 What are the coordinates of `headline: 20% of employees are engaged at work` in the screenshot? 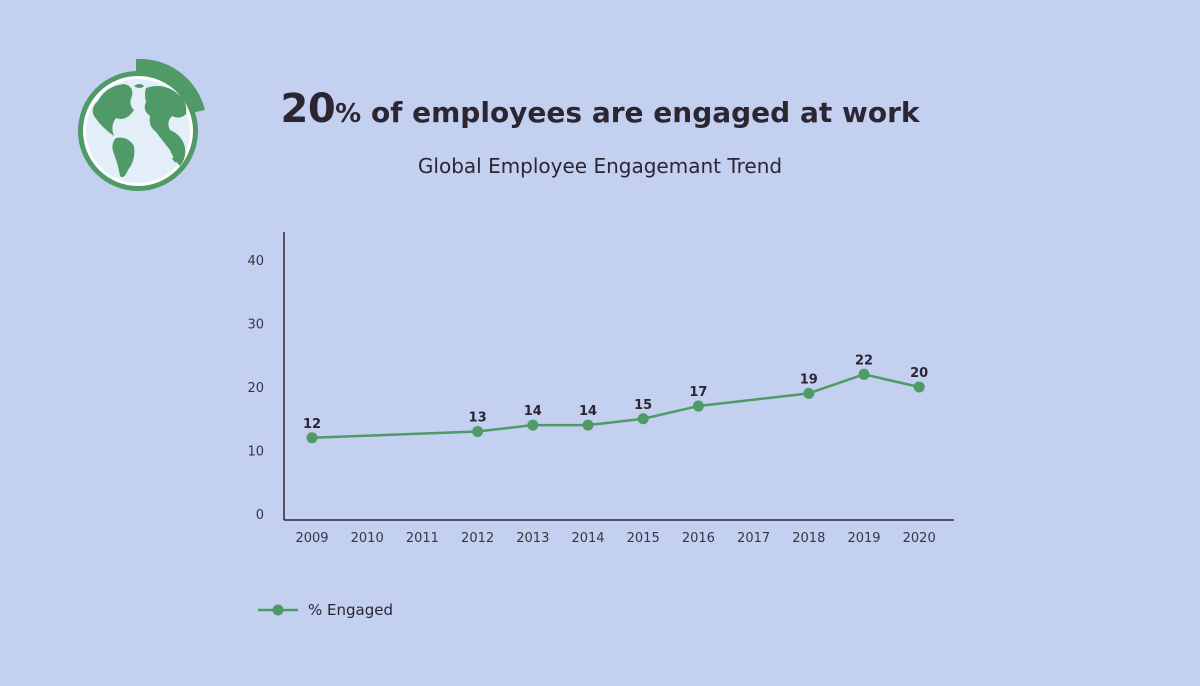 It's located at (600, 109).